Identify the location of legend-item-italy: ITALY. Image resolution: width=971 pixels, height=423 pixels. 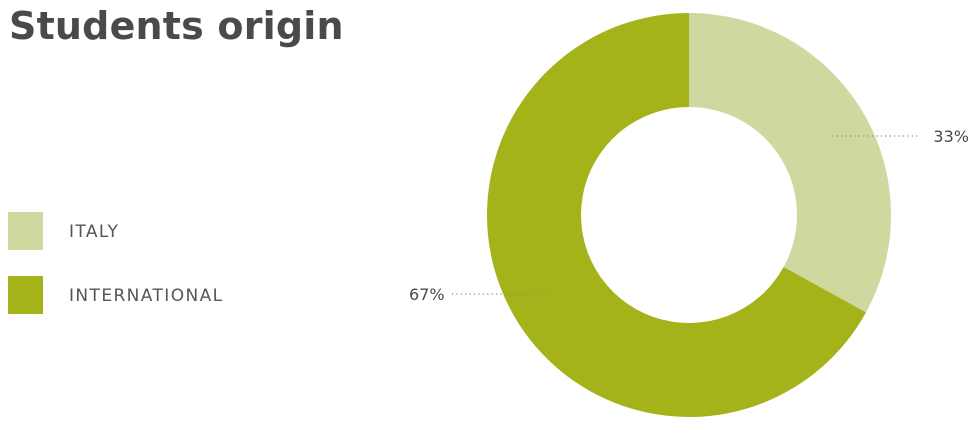
(168, 231).